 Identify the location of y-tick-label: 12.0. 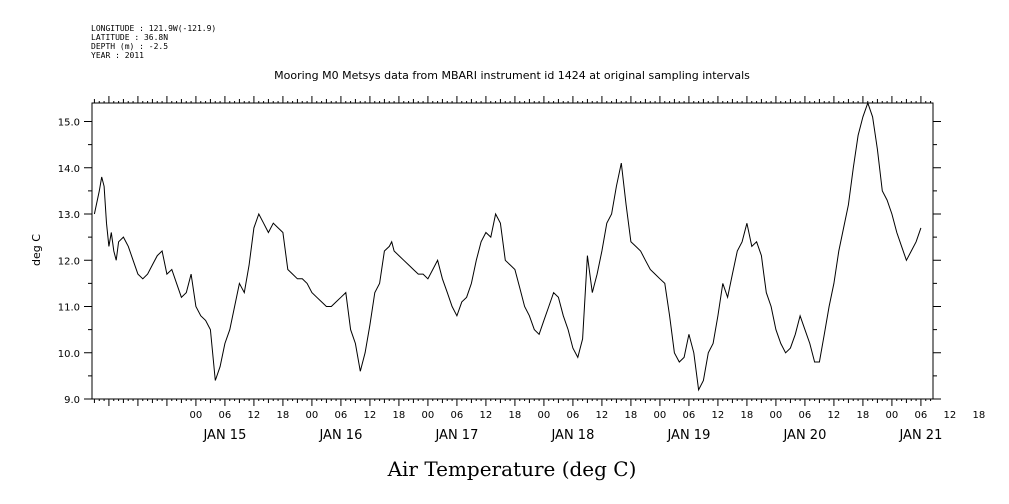
(69, 261).